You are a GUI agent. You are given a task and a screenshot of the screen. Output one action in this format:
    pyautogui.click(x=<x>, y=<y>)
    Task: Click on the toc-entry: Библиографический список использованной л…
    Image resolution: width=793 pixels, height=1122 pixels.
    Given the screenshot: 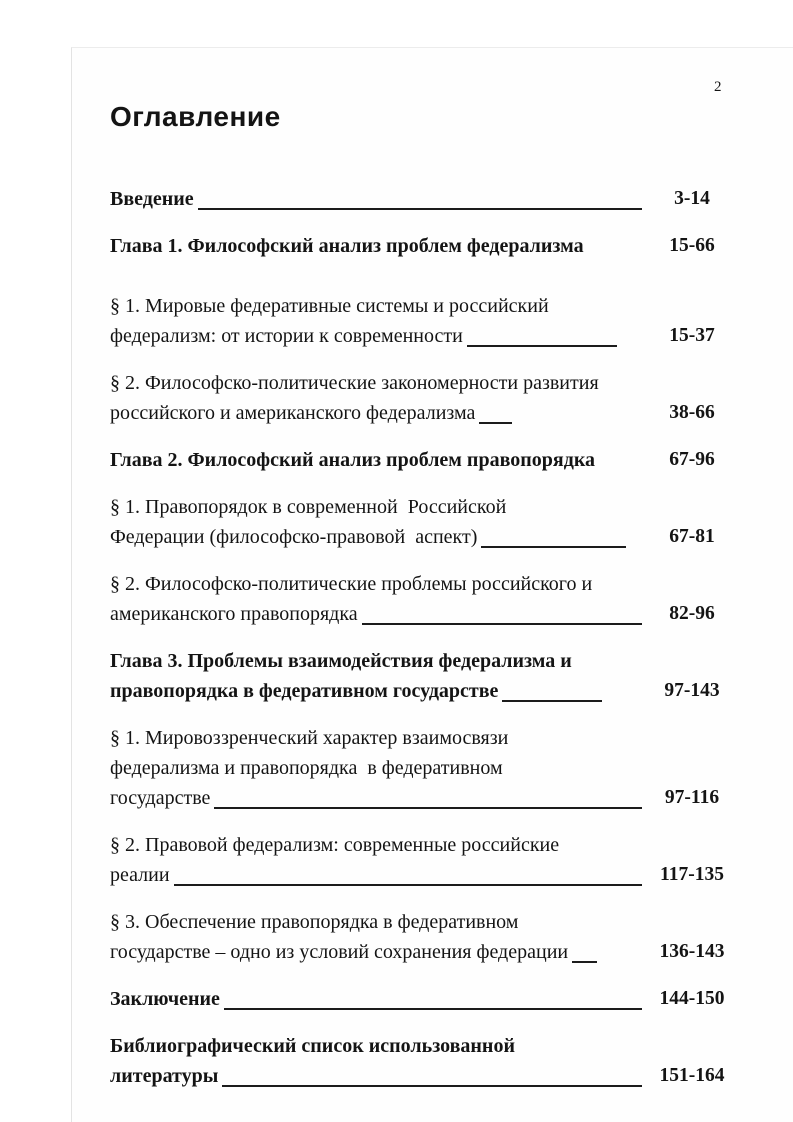 What is the action you would take?
    pyautogui.click(x=426, y=1061)
    